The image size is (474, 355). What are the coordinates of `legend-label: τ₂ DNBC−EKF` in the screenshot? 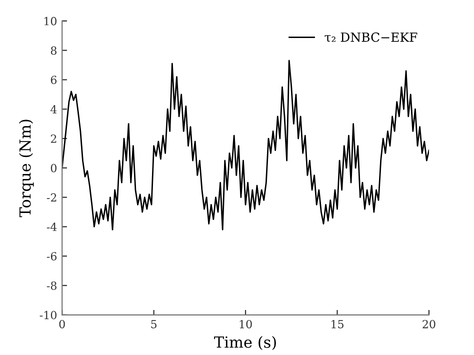 It's located at (371, 37).